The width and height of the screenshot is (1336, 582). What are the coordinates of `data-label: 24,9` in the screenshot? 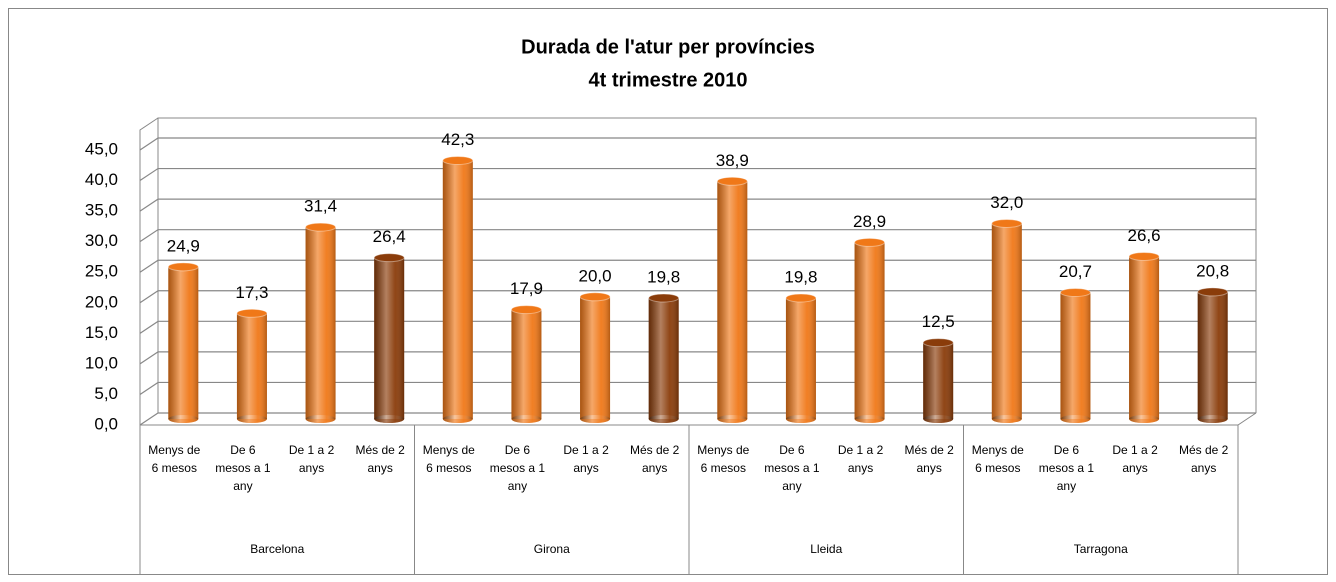 It's located at (183, 245).